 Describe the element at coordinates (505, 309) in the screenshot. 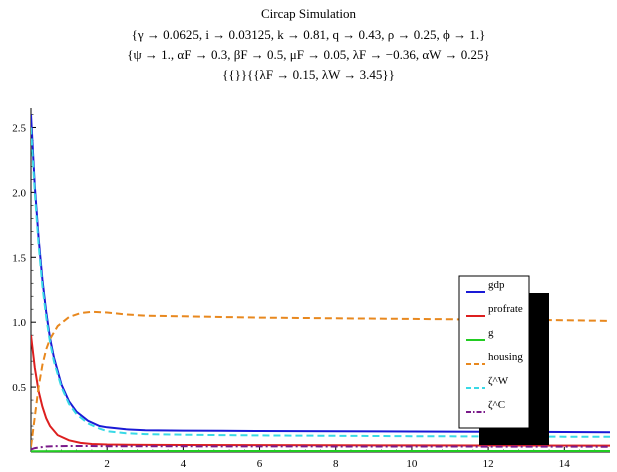

I see `legend-label: profrate` at that location.